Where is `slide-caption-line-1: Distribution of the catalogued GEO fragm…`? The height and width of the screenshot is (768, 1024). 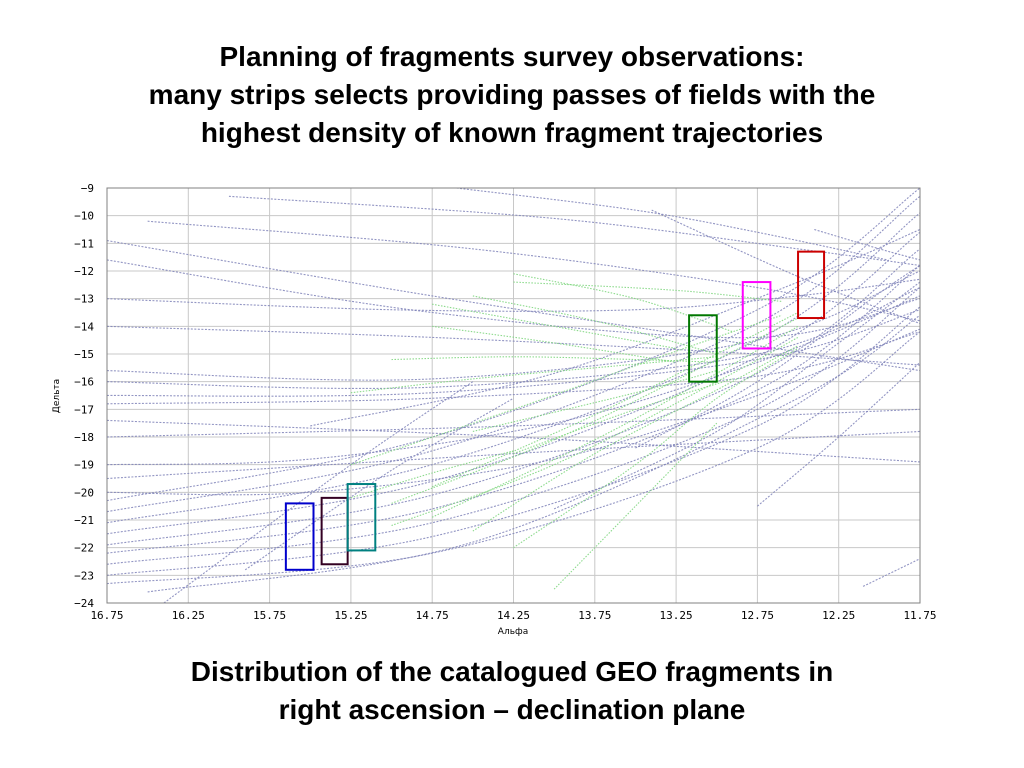 slide-caption-line-1: Distribution of the catalogued GEO fragm… is located at coordinates (512, 671).